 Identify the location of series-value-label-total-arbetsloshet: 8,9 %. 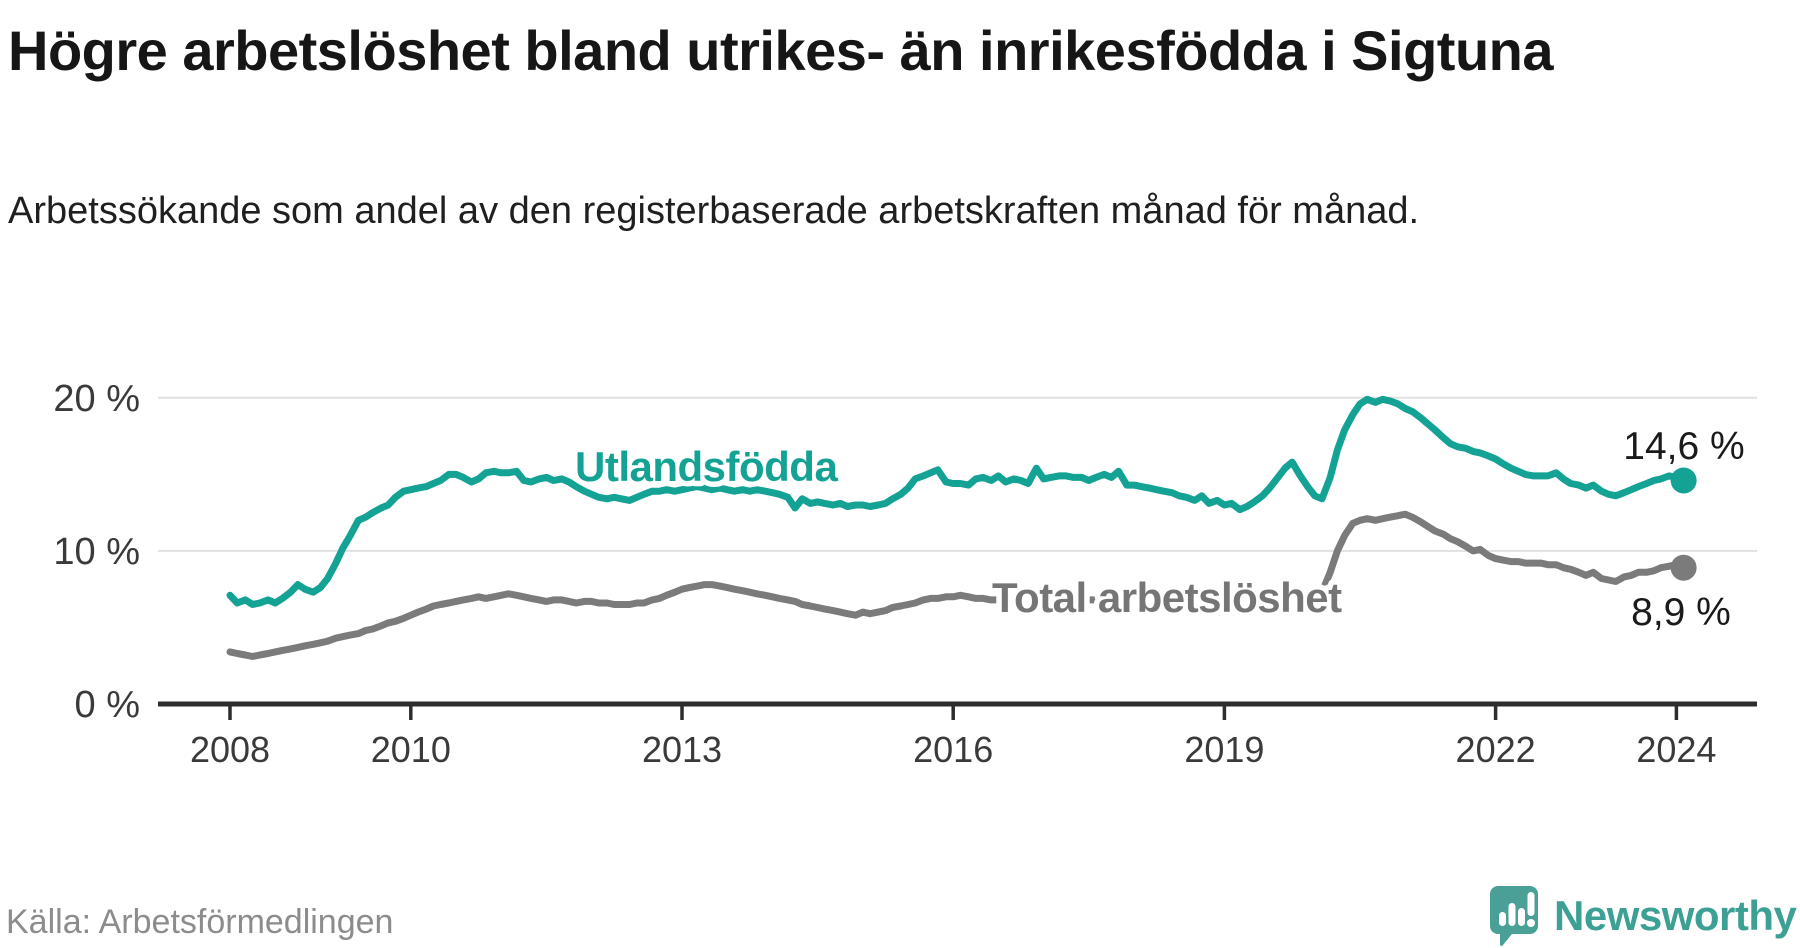
(1681, 612).